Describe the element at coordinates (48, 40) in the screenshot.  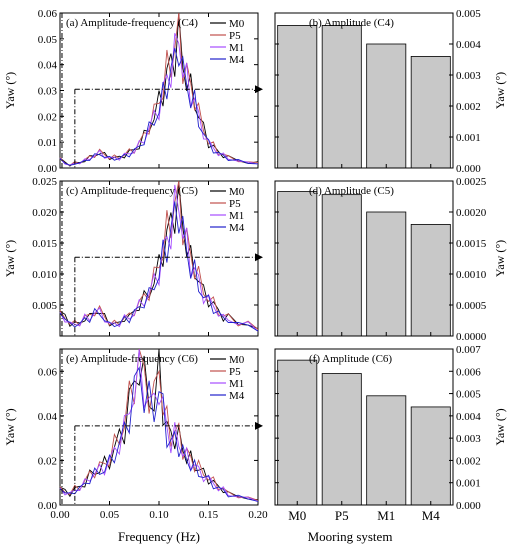
I see `y-tick-label: 0.05` at that location.